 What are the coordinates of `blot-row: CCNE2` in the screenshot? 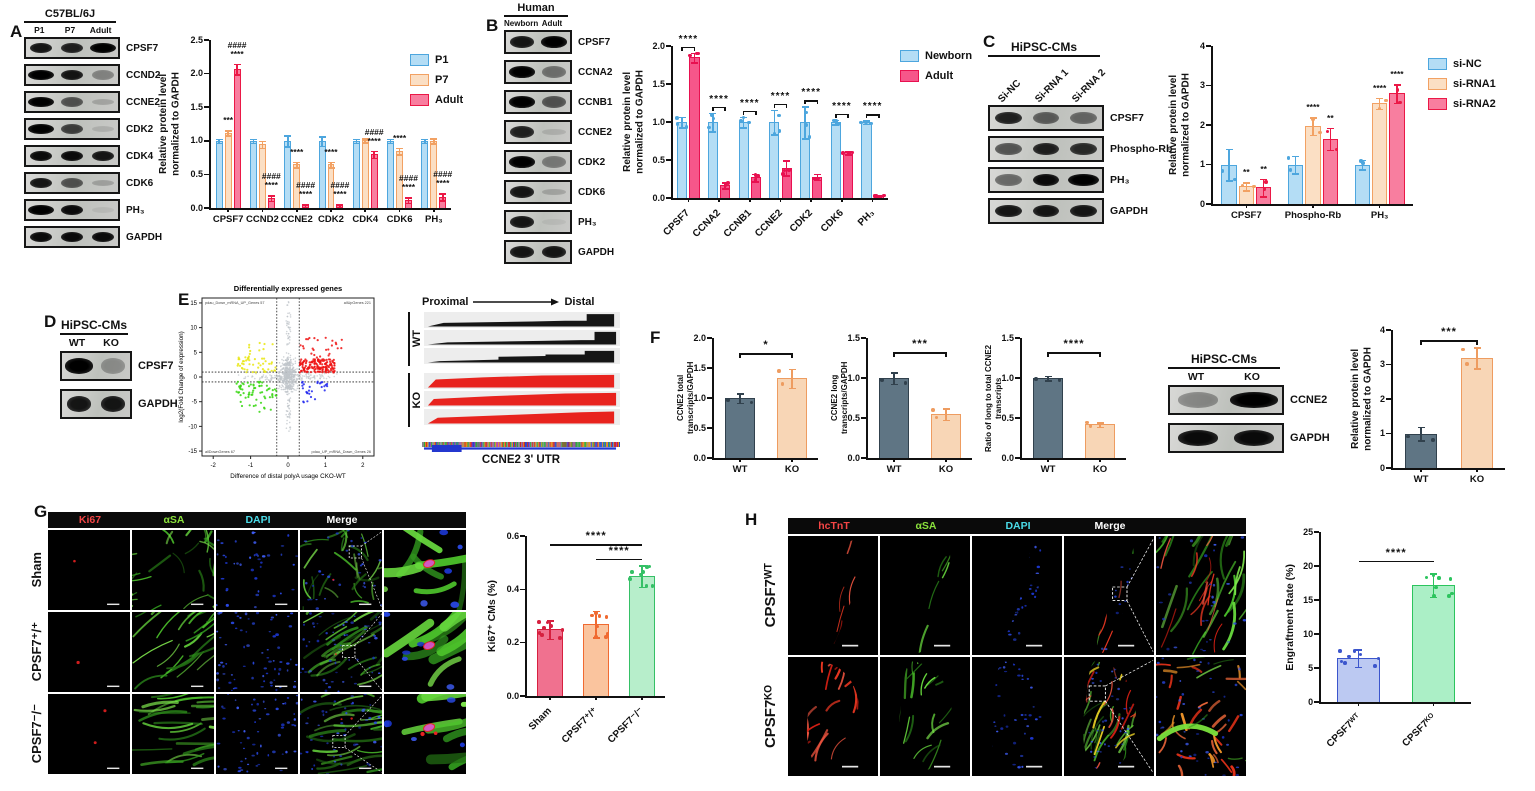 It's located at (1249, 400).